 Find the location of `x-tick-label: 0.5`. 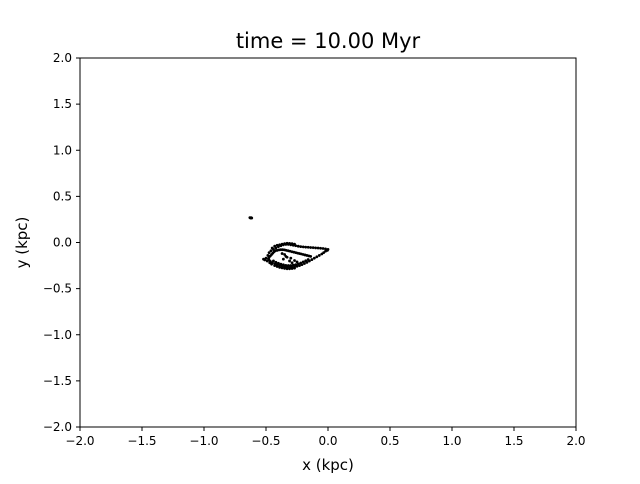

x-tick-label: 0.5 is located at coordinates (389, 441).